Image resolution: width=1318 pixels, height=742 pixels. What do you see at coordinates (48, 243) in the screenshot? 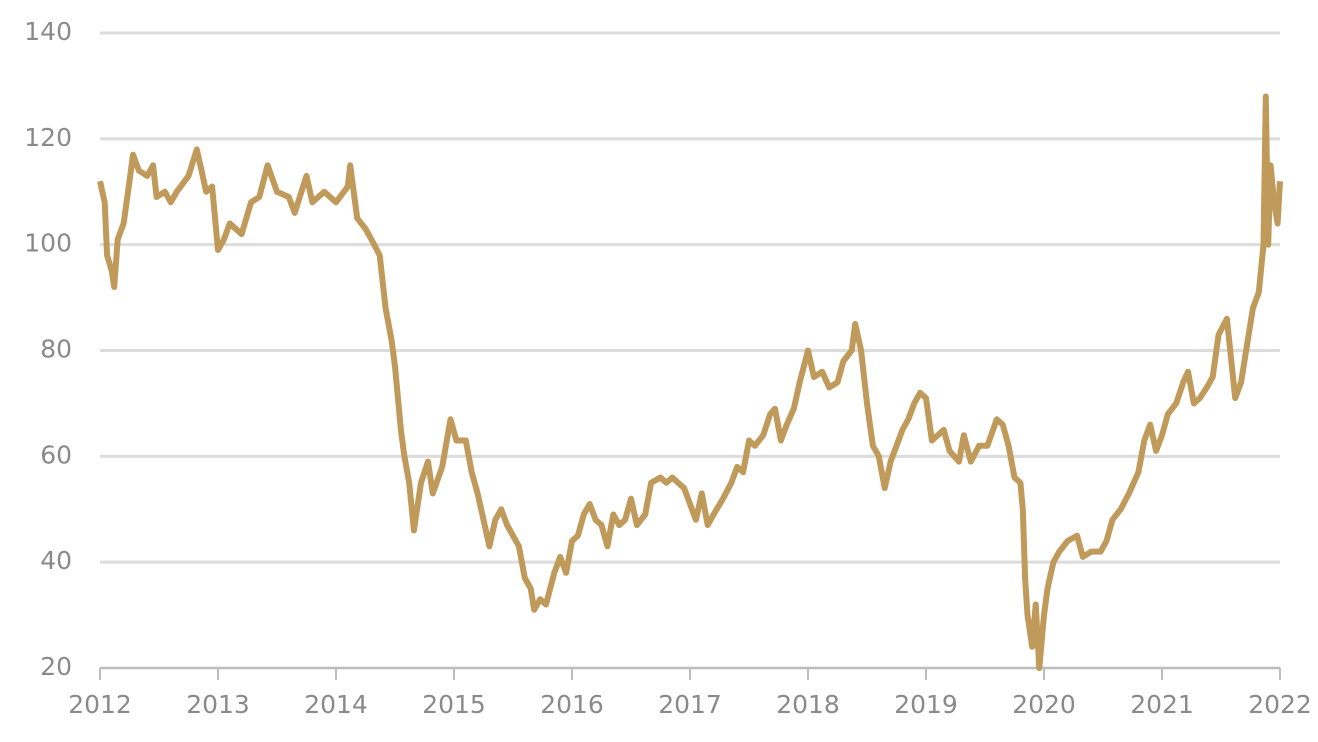
I see `y-tick-label: 100` at bounding box center [48, 243].